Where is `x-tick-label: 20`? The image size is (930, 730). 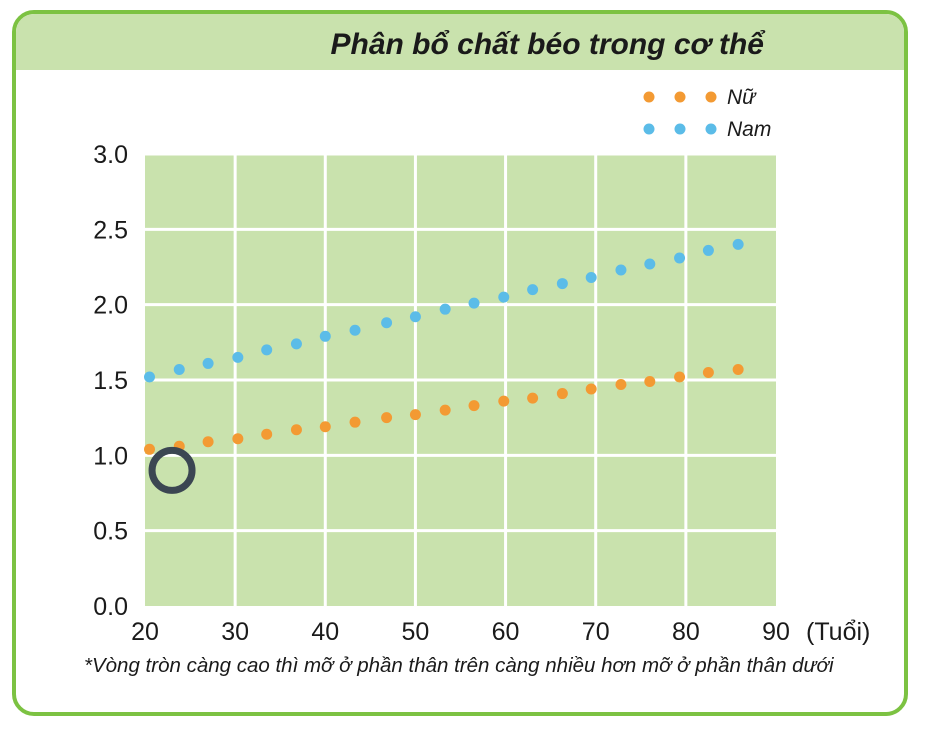 x-tick-label: 20 is located at coordinates (145, 632).